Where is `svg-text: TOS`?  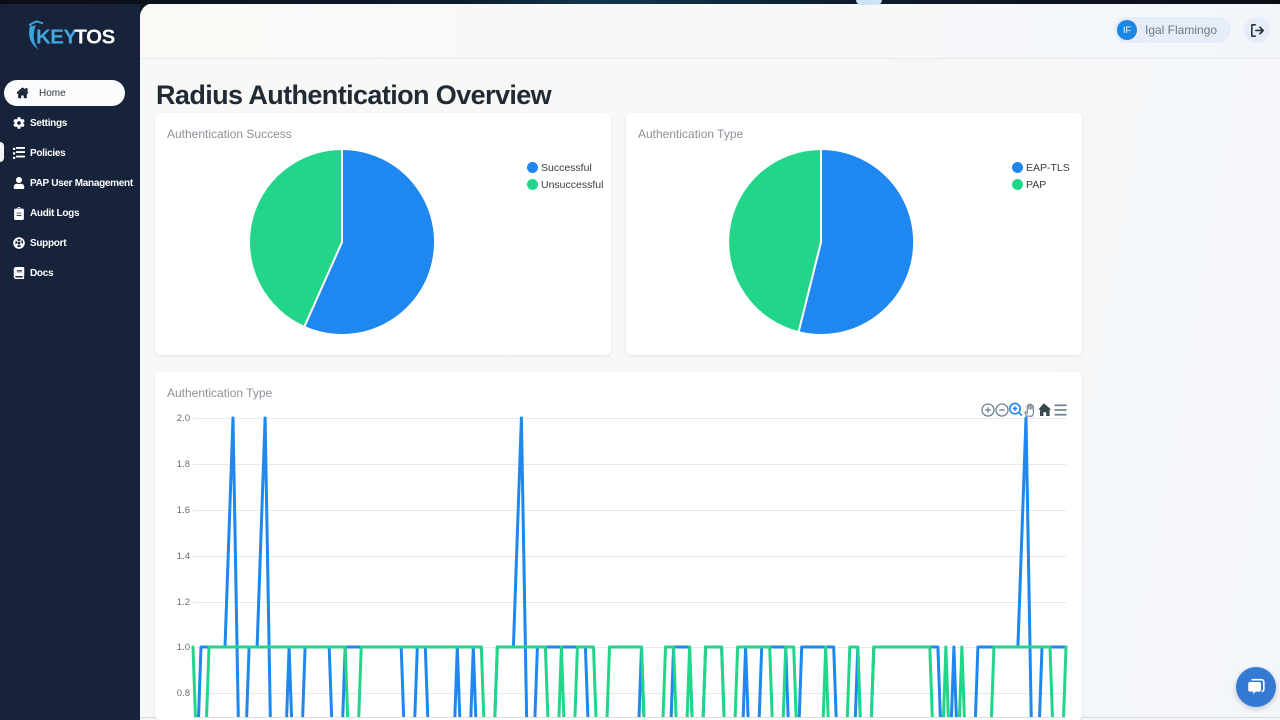
svg-text: TOS is located at coordinates (95, 37).